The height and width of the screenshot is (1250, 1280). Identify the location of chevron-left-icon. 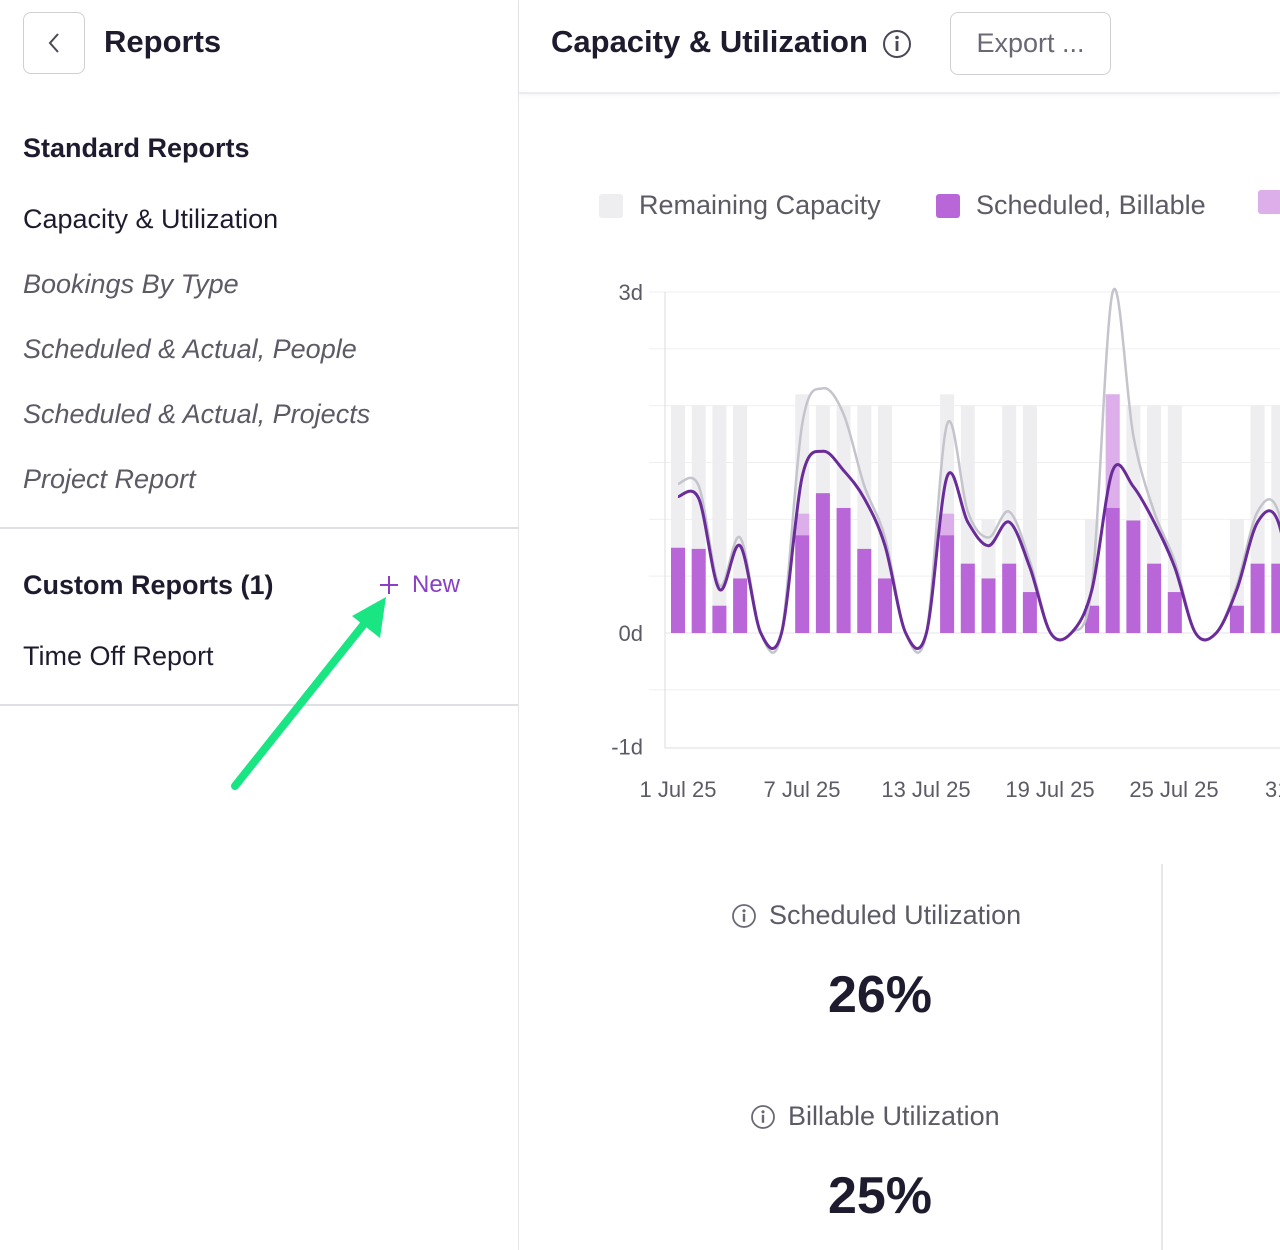
(53, 43).